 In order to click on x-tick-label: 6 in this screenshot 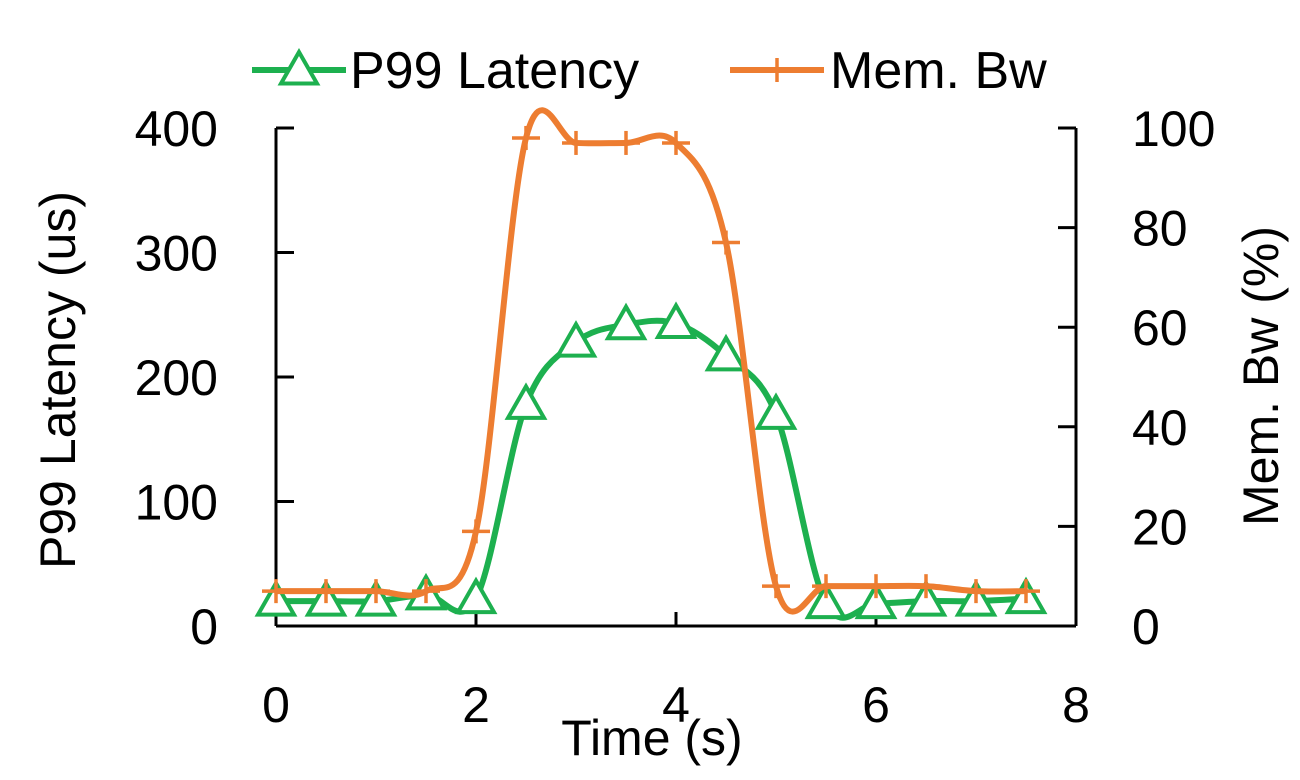, I will do `click(876, 705)`.